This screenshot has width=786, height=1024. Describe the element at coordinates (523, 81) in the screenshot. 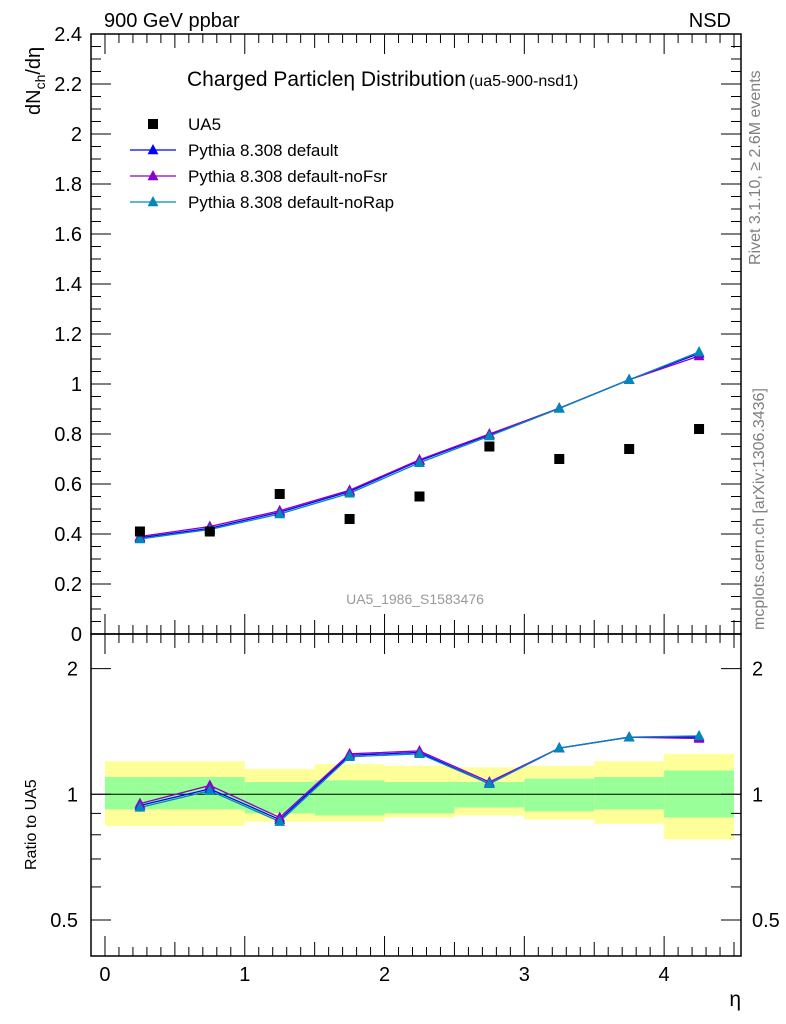

I see `chart-subtitle: (ua5-900-nsd1)` at that location.